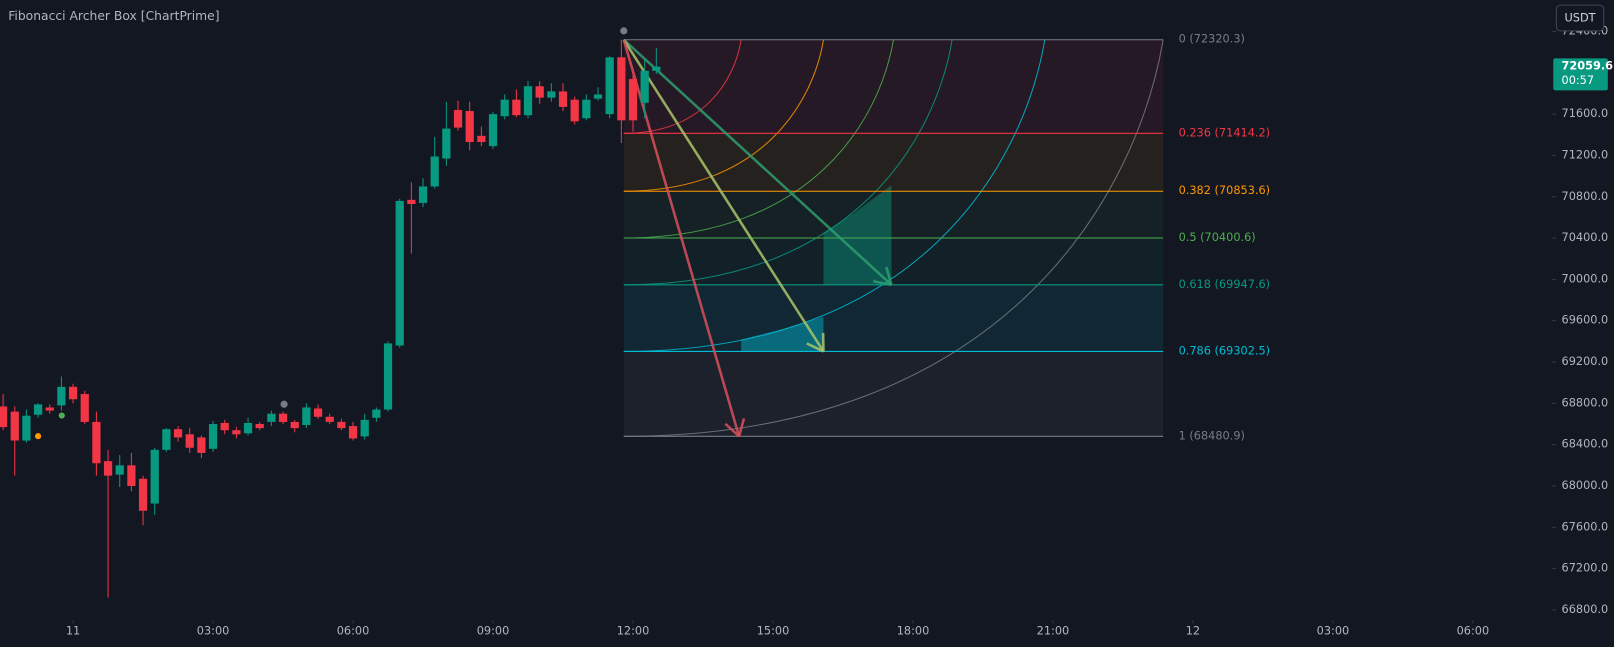 Image resolution: width=1614 pixels, height=647 pixels. Describe the element at coordinates (1585, 237) in the screenshot. I see `y-tick-label: 70400.0` at that location.